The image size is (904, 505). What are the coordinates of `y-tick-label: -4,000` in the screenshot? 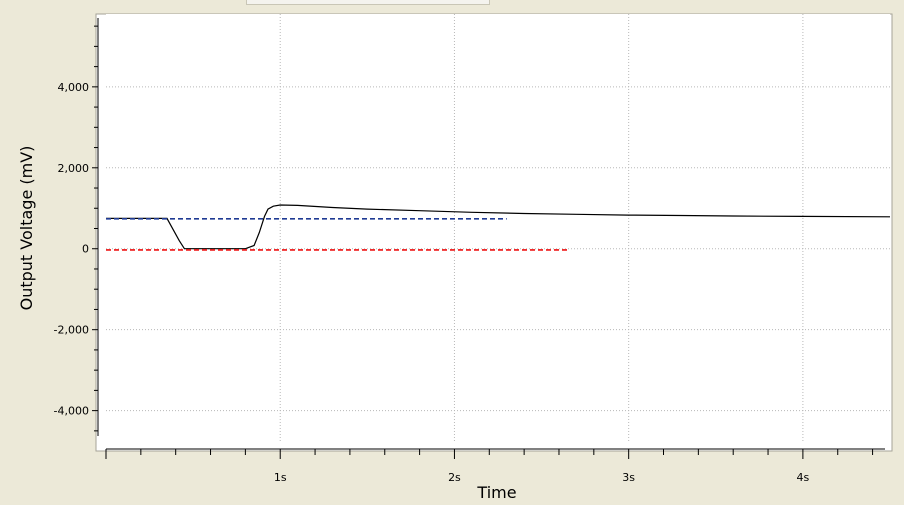 It's located at (71, 411).